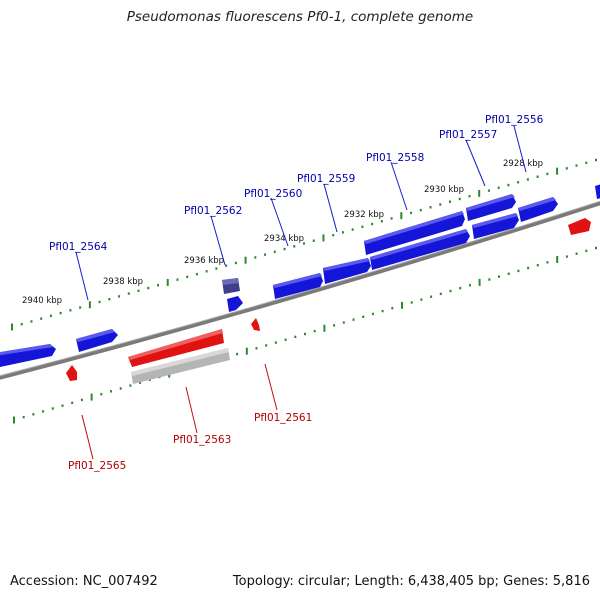  What do you see at coordinates (364, 215) in the screenshot?
I see `kbp-label: 2932 kbp` at bounding box center [364, 215].